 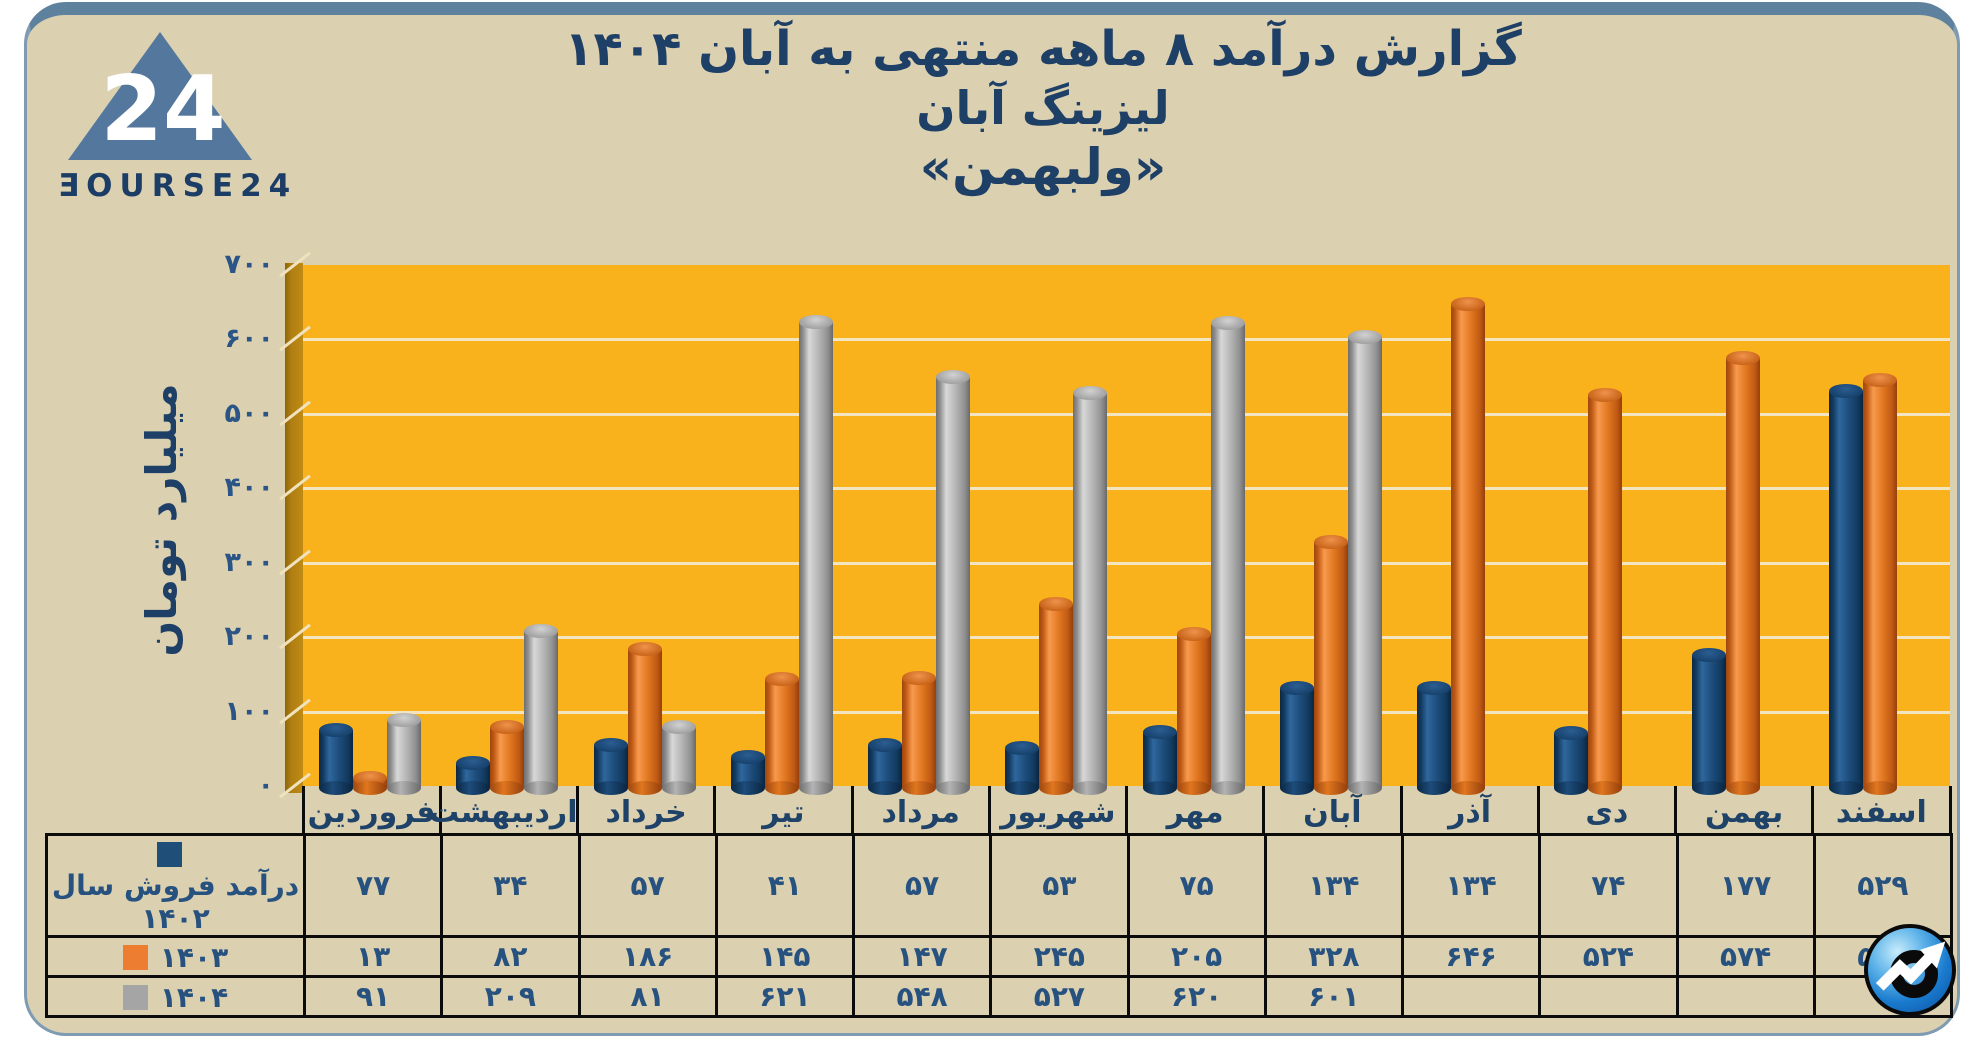 What do you see at coordinates (1571, 760) in the screenshot?
I see `bar-cylinder-درآمد-فروش-سال-۱۴۰۲-دی` at bounding box center [1571, 760].